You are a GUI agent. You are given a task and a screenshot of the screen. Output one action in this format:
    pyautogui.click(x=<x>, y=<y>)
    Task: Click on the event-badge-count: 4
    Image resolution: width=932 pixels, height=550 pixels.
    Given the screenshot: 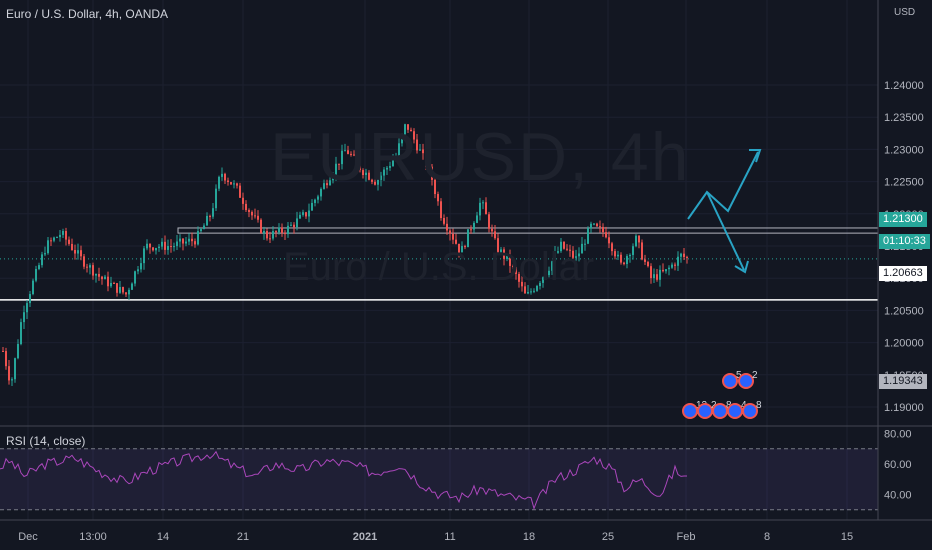 What is the action you would take?
    pyautogui.click(x=744, y=405)
    